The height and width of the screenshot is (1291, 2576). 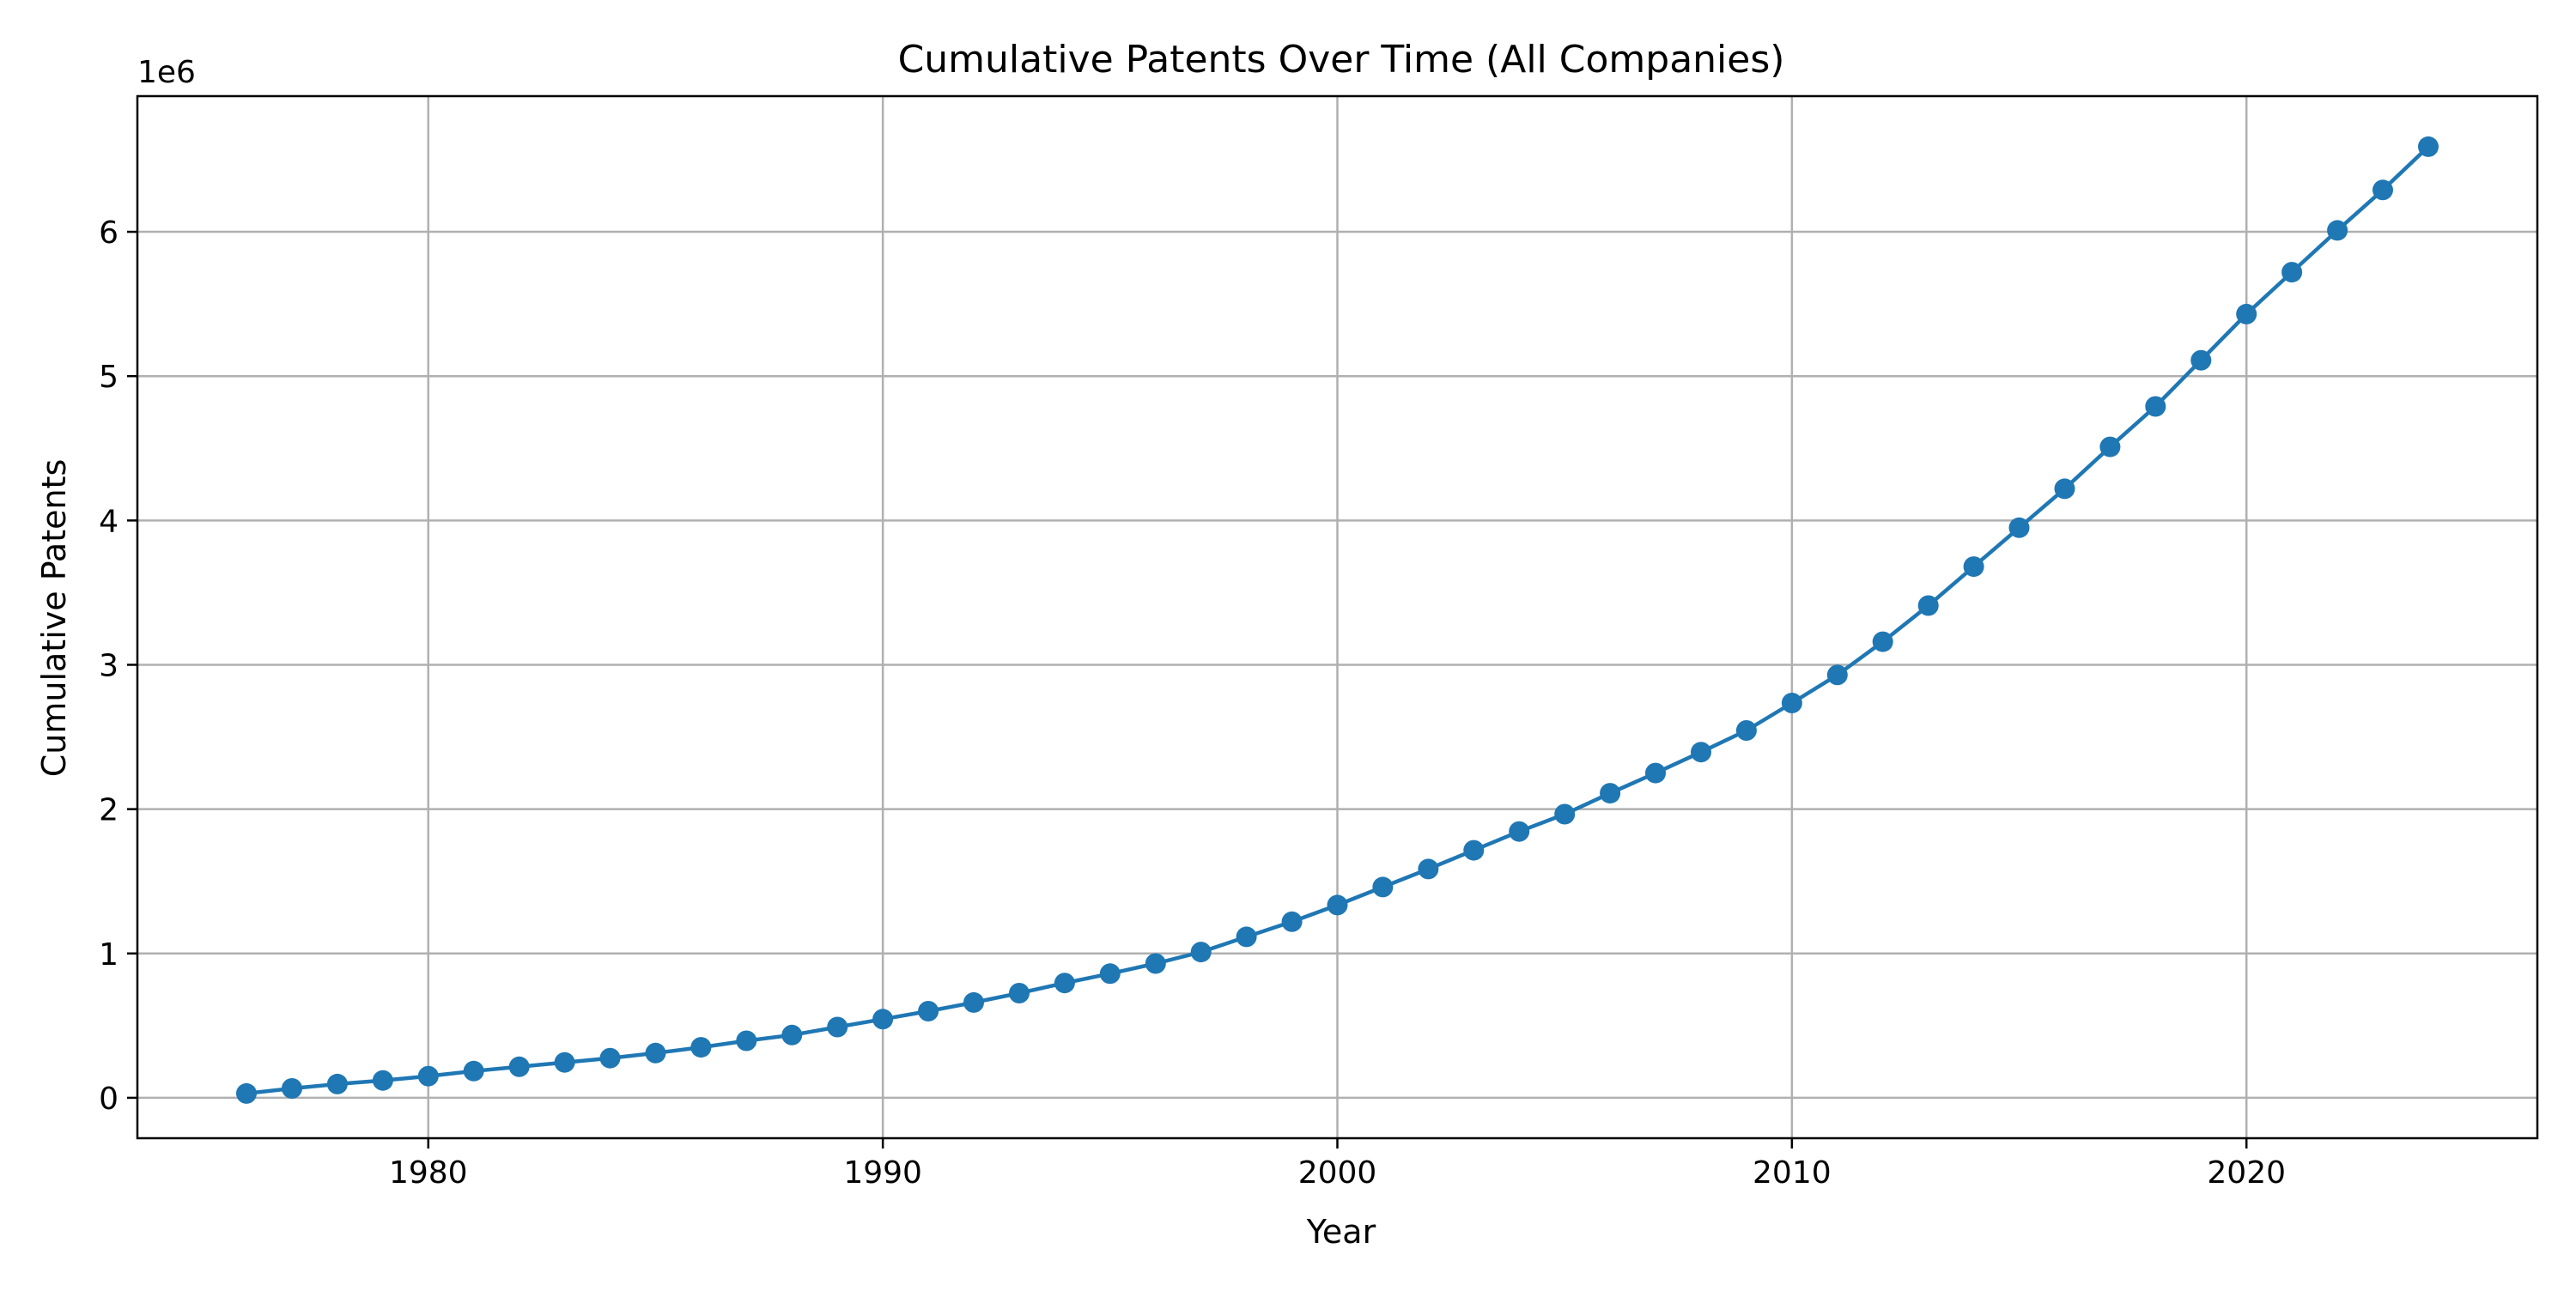 I want to click on y-tick-label: 1, so click(x=109, y=955).